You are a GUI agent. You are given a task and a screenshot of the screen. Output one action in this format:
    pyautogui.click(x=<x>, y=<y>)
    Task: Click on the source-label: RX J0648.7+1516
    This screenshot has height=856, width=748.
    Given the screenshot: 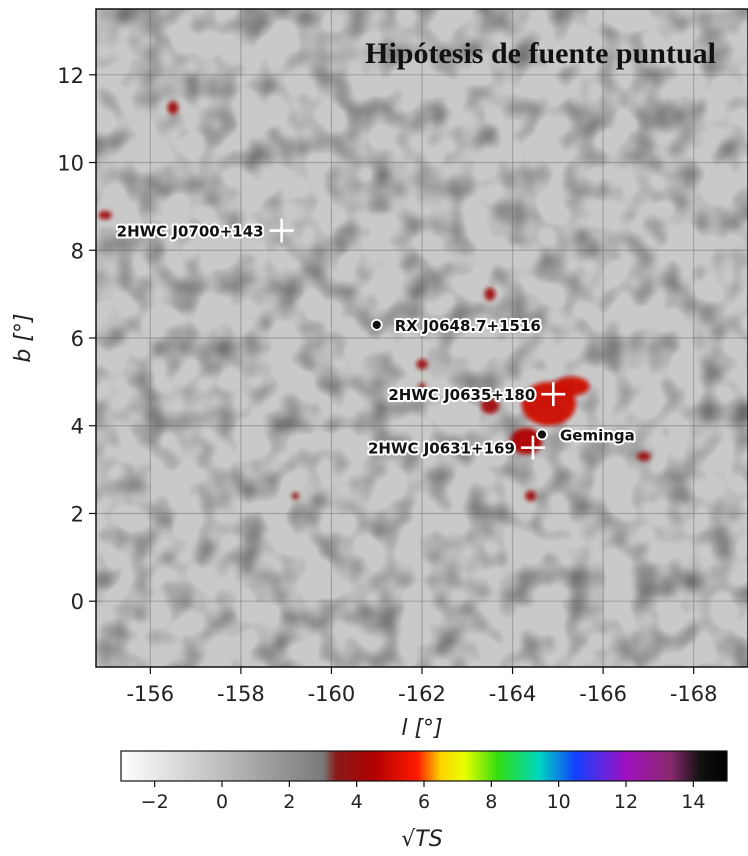 What is the action you would take?
    pyautogui.click(x=468, y=326)
    